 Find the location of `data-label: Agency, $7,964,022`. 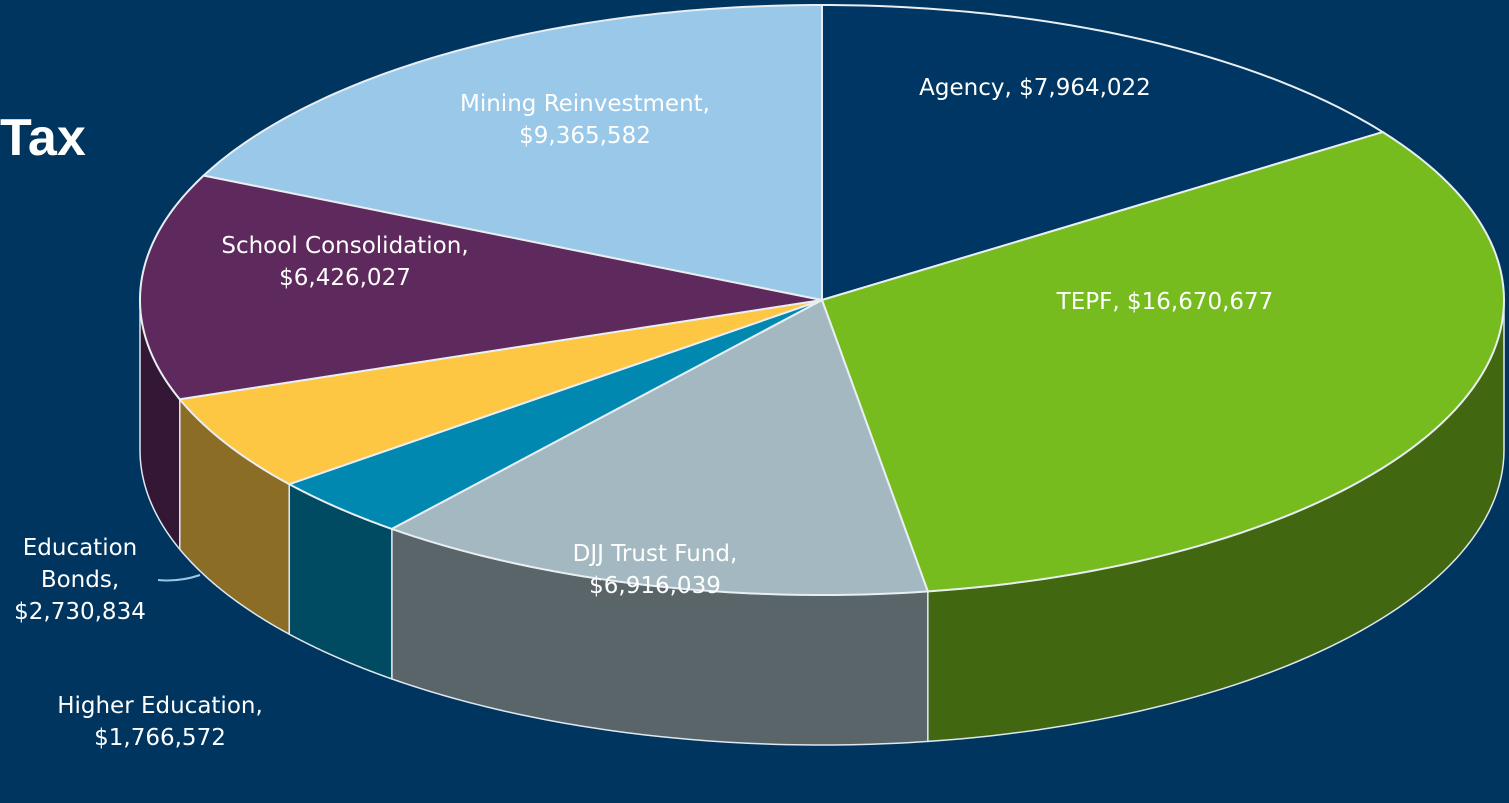

data-label: Agency, $7,964,022 is located at coordinates (1035, 88).